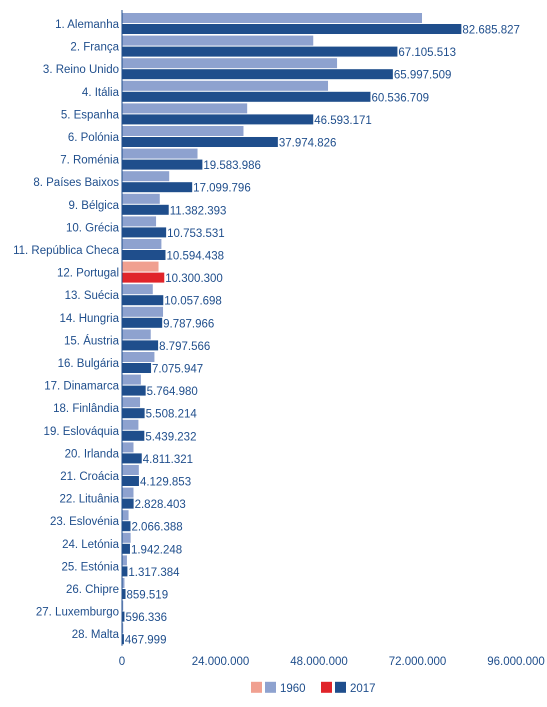 The width and height of the screenshot is (547, 707). I want to click on value-label: 10.753.531, so click(196, 234).